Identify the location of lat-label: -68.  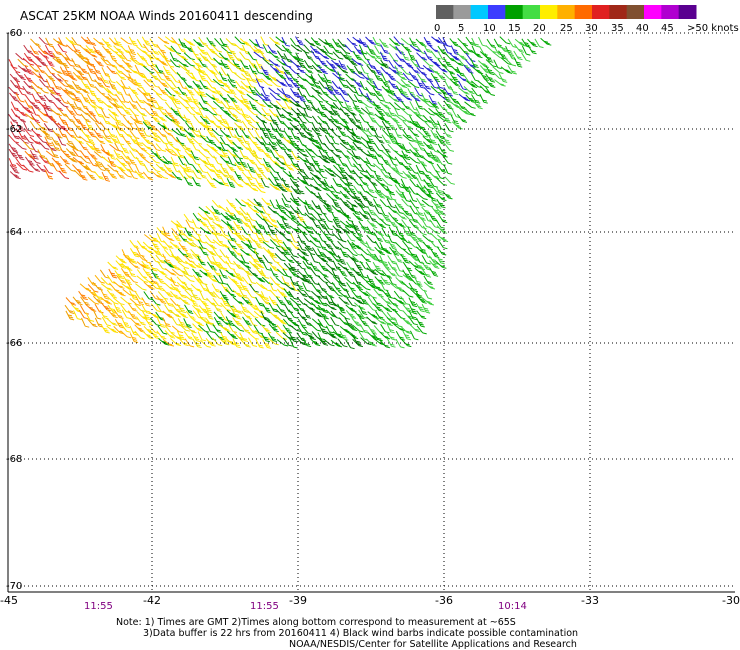
(14, 459).